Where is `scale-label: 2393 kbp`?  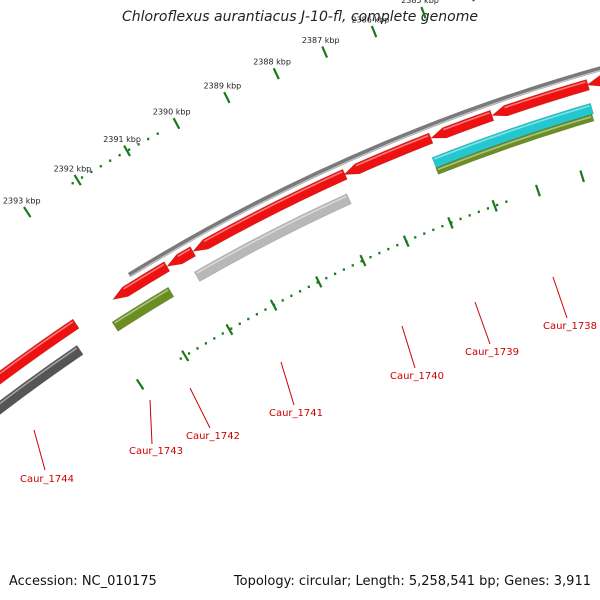
scale-label: 2393 kbp is located at coordinates (22, 201).